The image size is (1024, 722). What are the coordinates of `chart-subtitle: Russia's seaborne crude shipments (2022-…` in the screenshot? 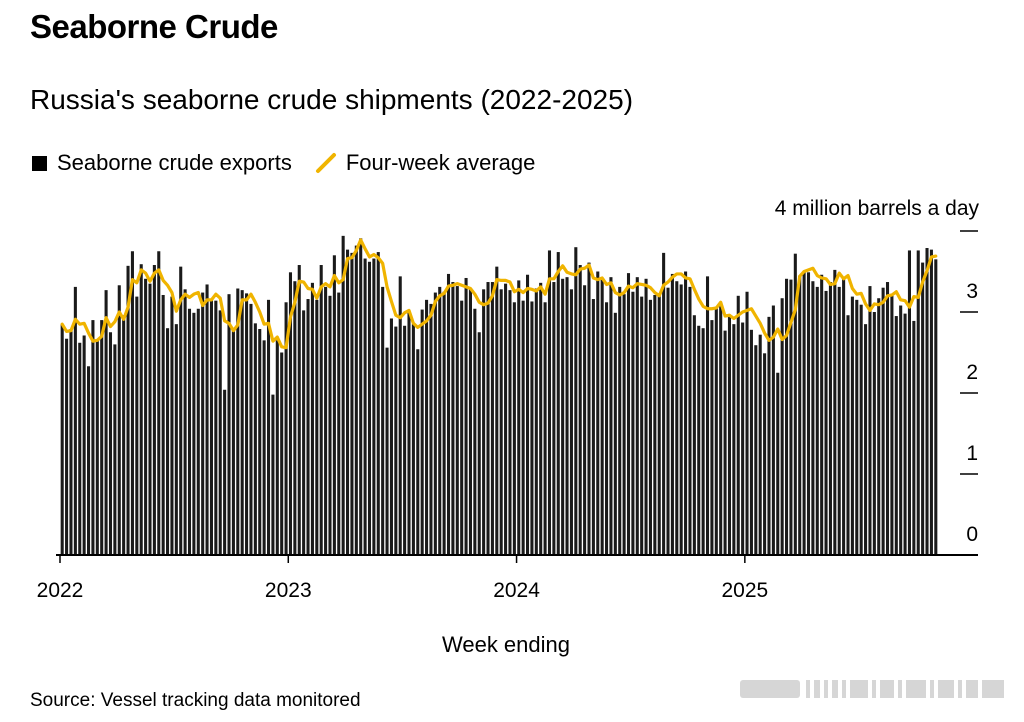 It's located at (332, 99).